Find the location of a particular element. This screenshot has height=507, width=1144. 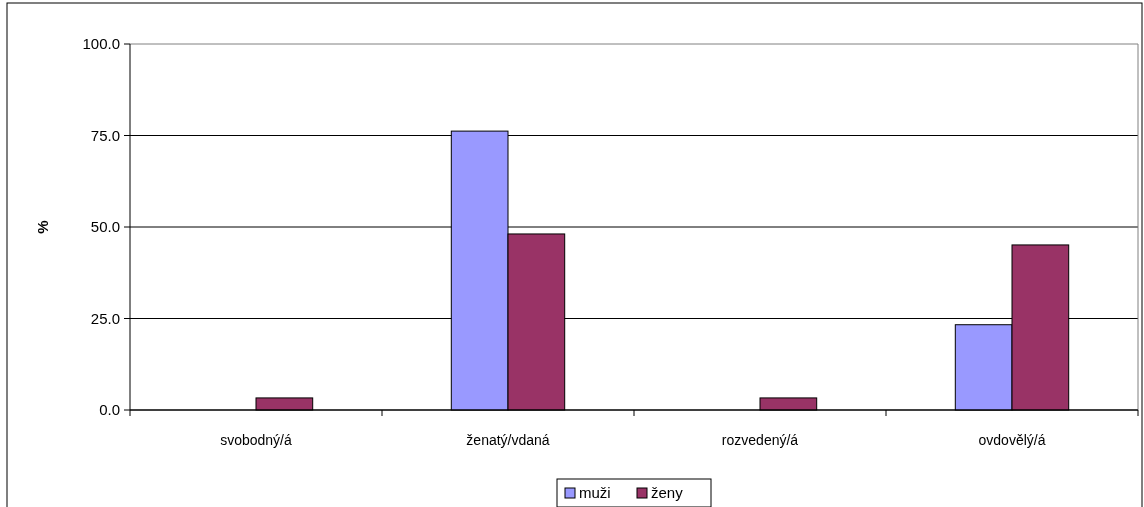

x-tick-label: rozvedený/á is located at coordinates (760, 440).